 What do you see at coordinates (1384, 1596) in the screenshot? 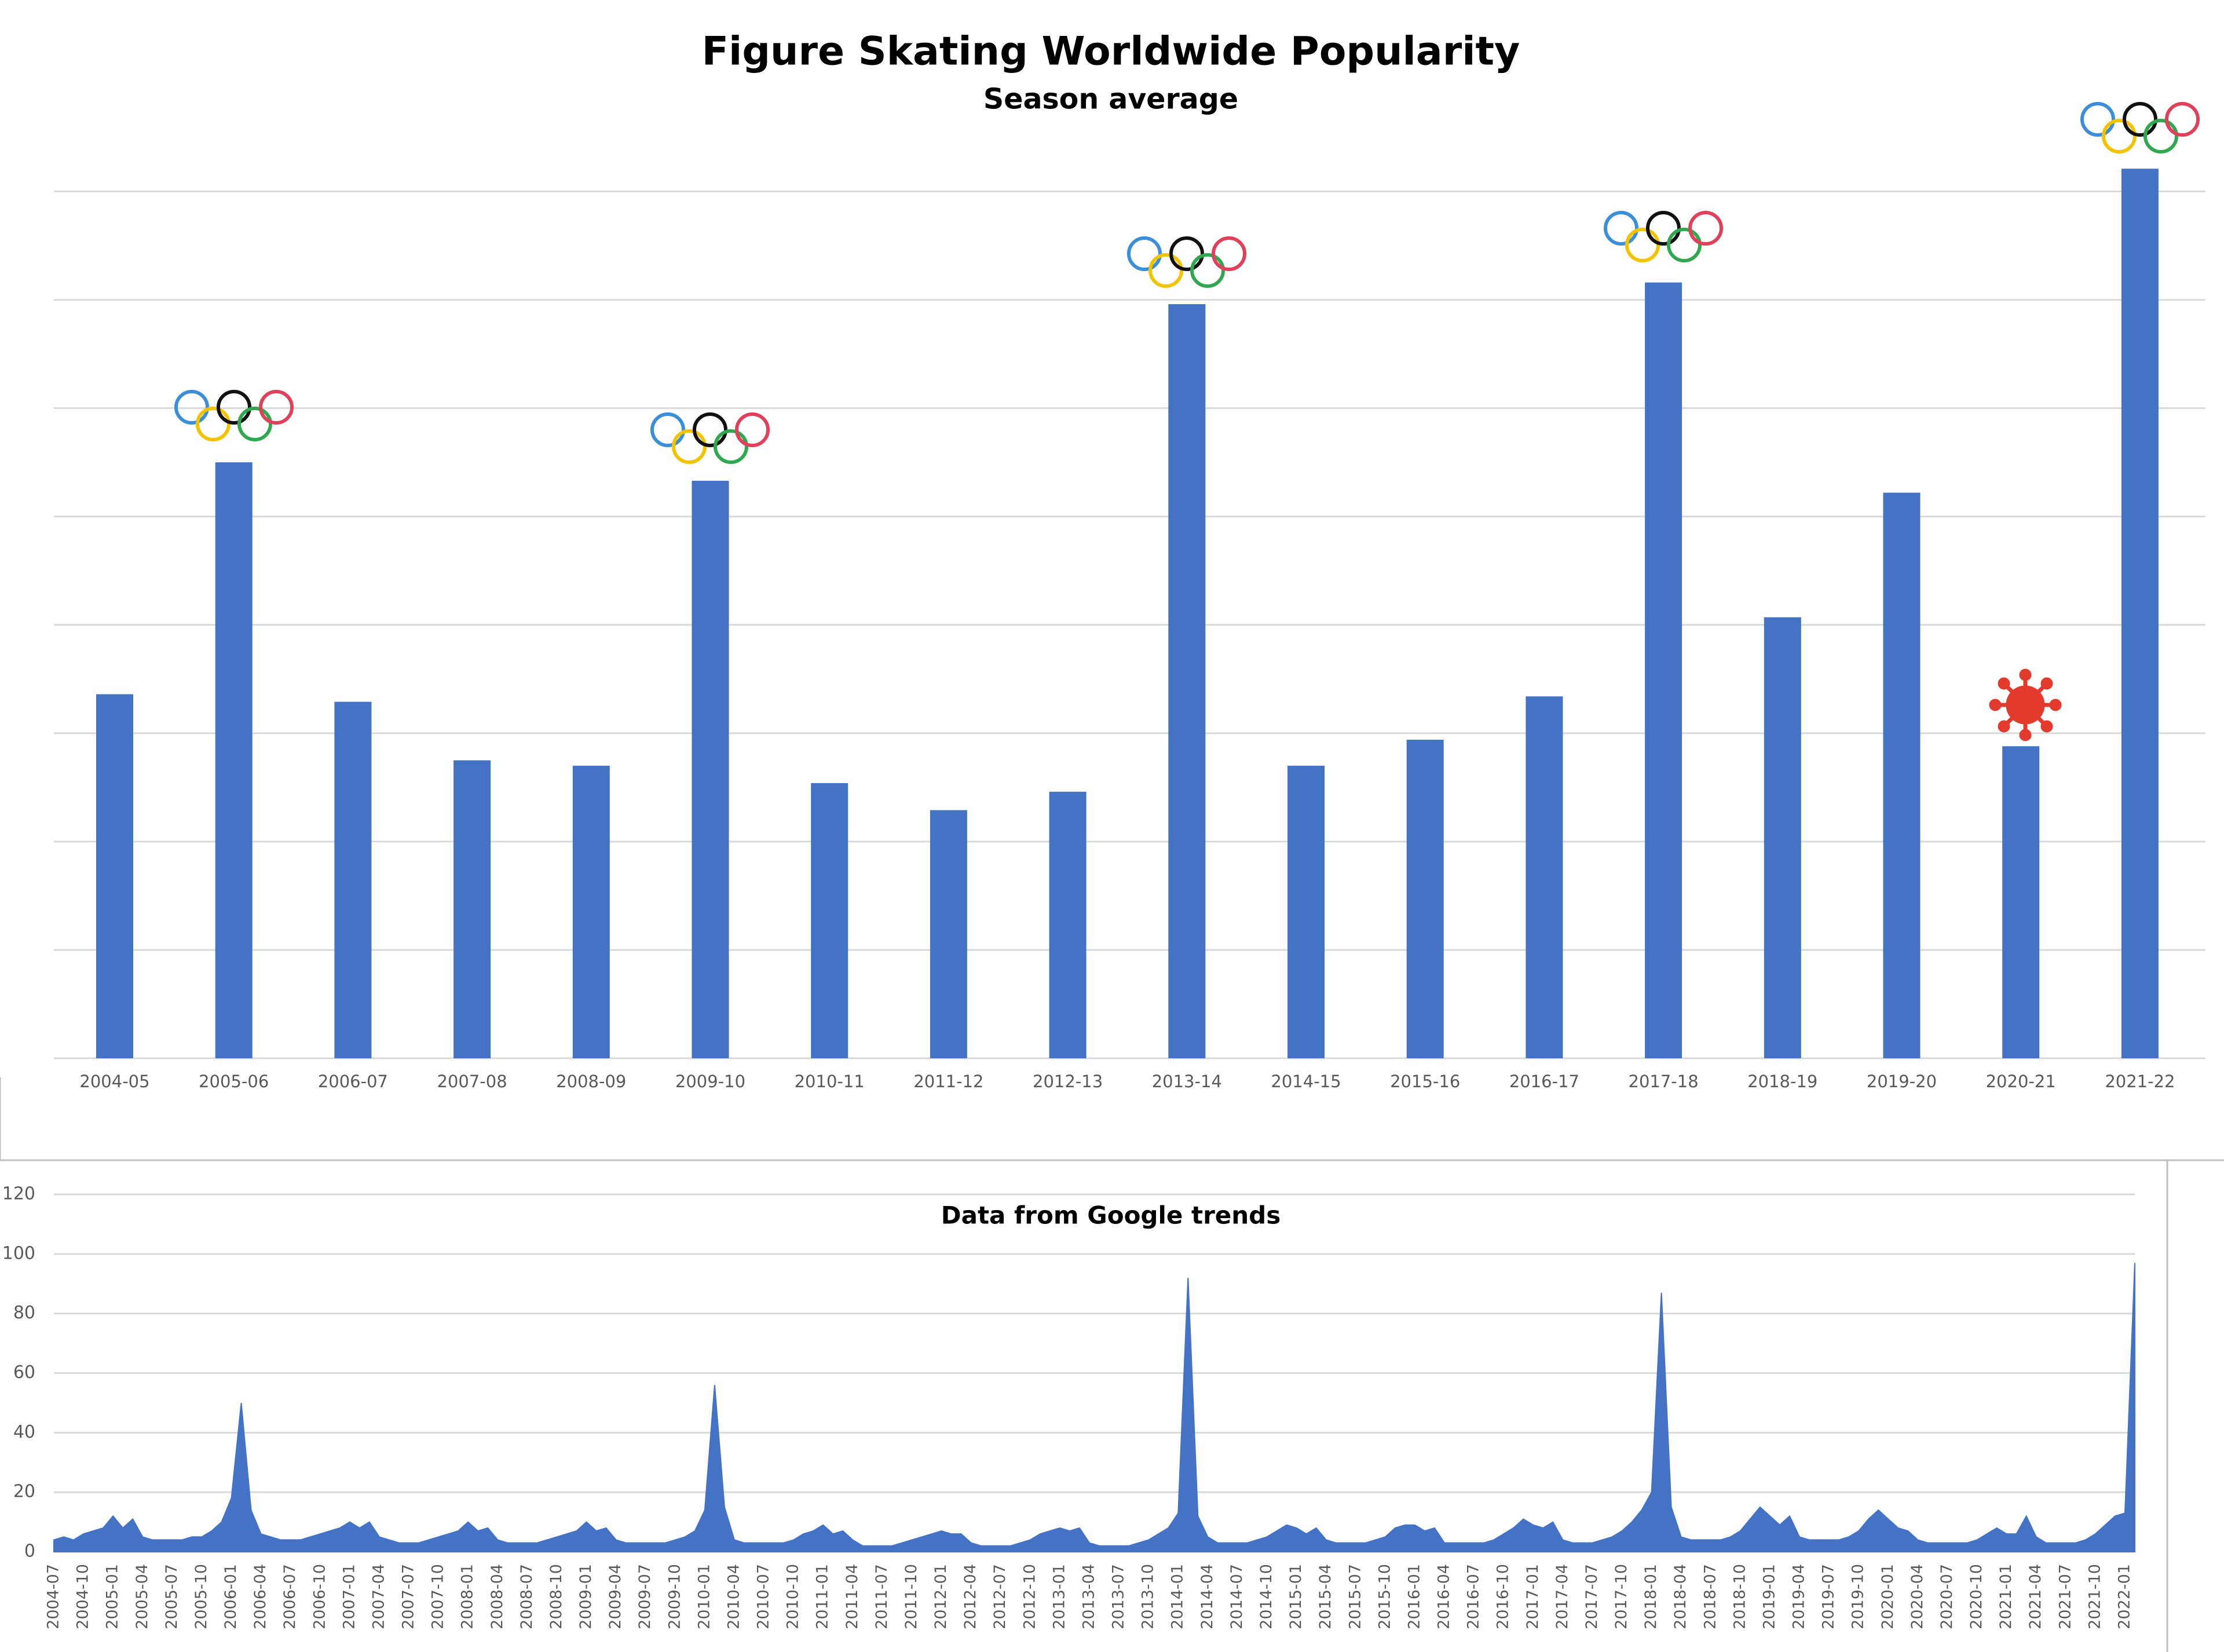
I see `x-tick-label: 2015-10` at bounding box center [1384, 1596].